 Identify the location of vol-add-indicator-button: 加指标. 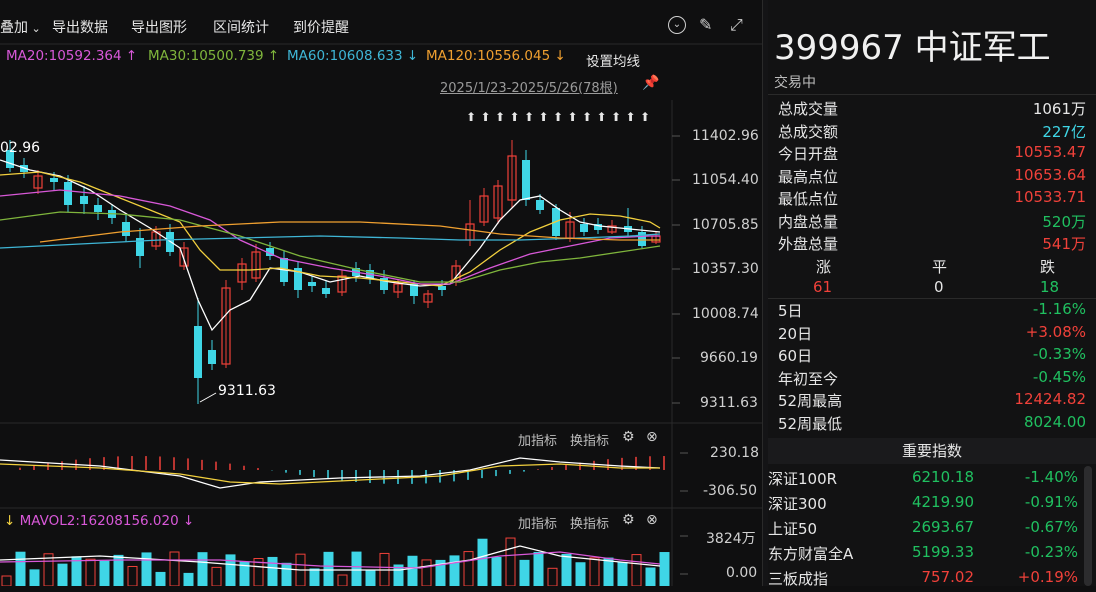
(538, 524).